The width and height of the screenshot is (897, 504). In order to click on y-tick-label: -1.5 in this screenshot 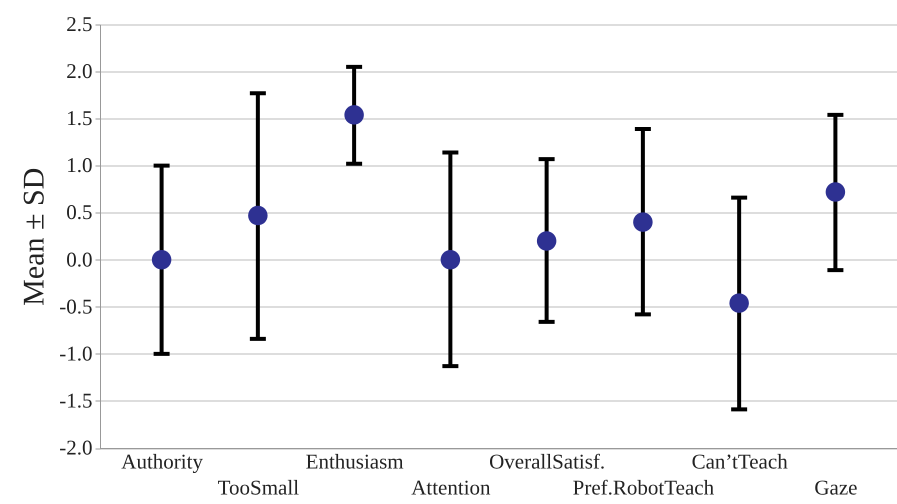, I will do `click(75, 400)`.